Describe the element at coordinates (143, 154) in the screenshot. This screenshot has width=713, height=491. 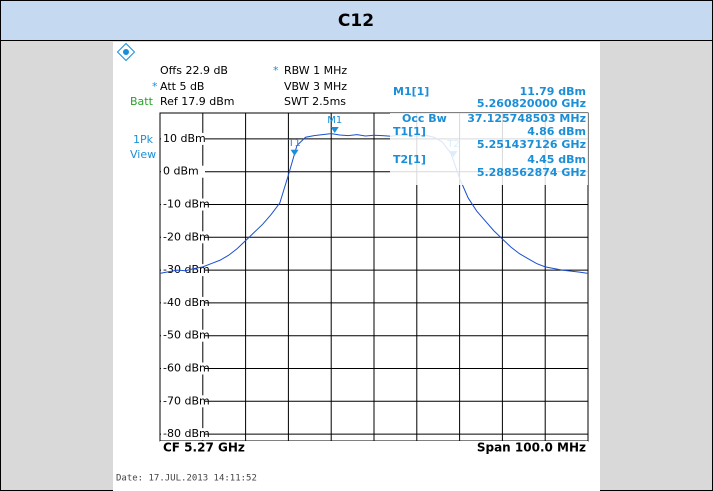
I see `trace-view: View` at that location.